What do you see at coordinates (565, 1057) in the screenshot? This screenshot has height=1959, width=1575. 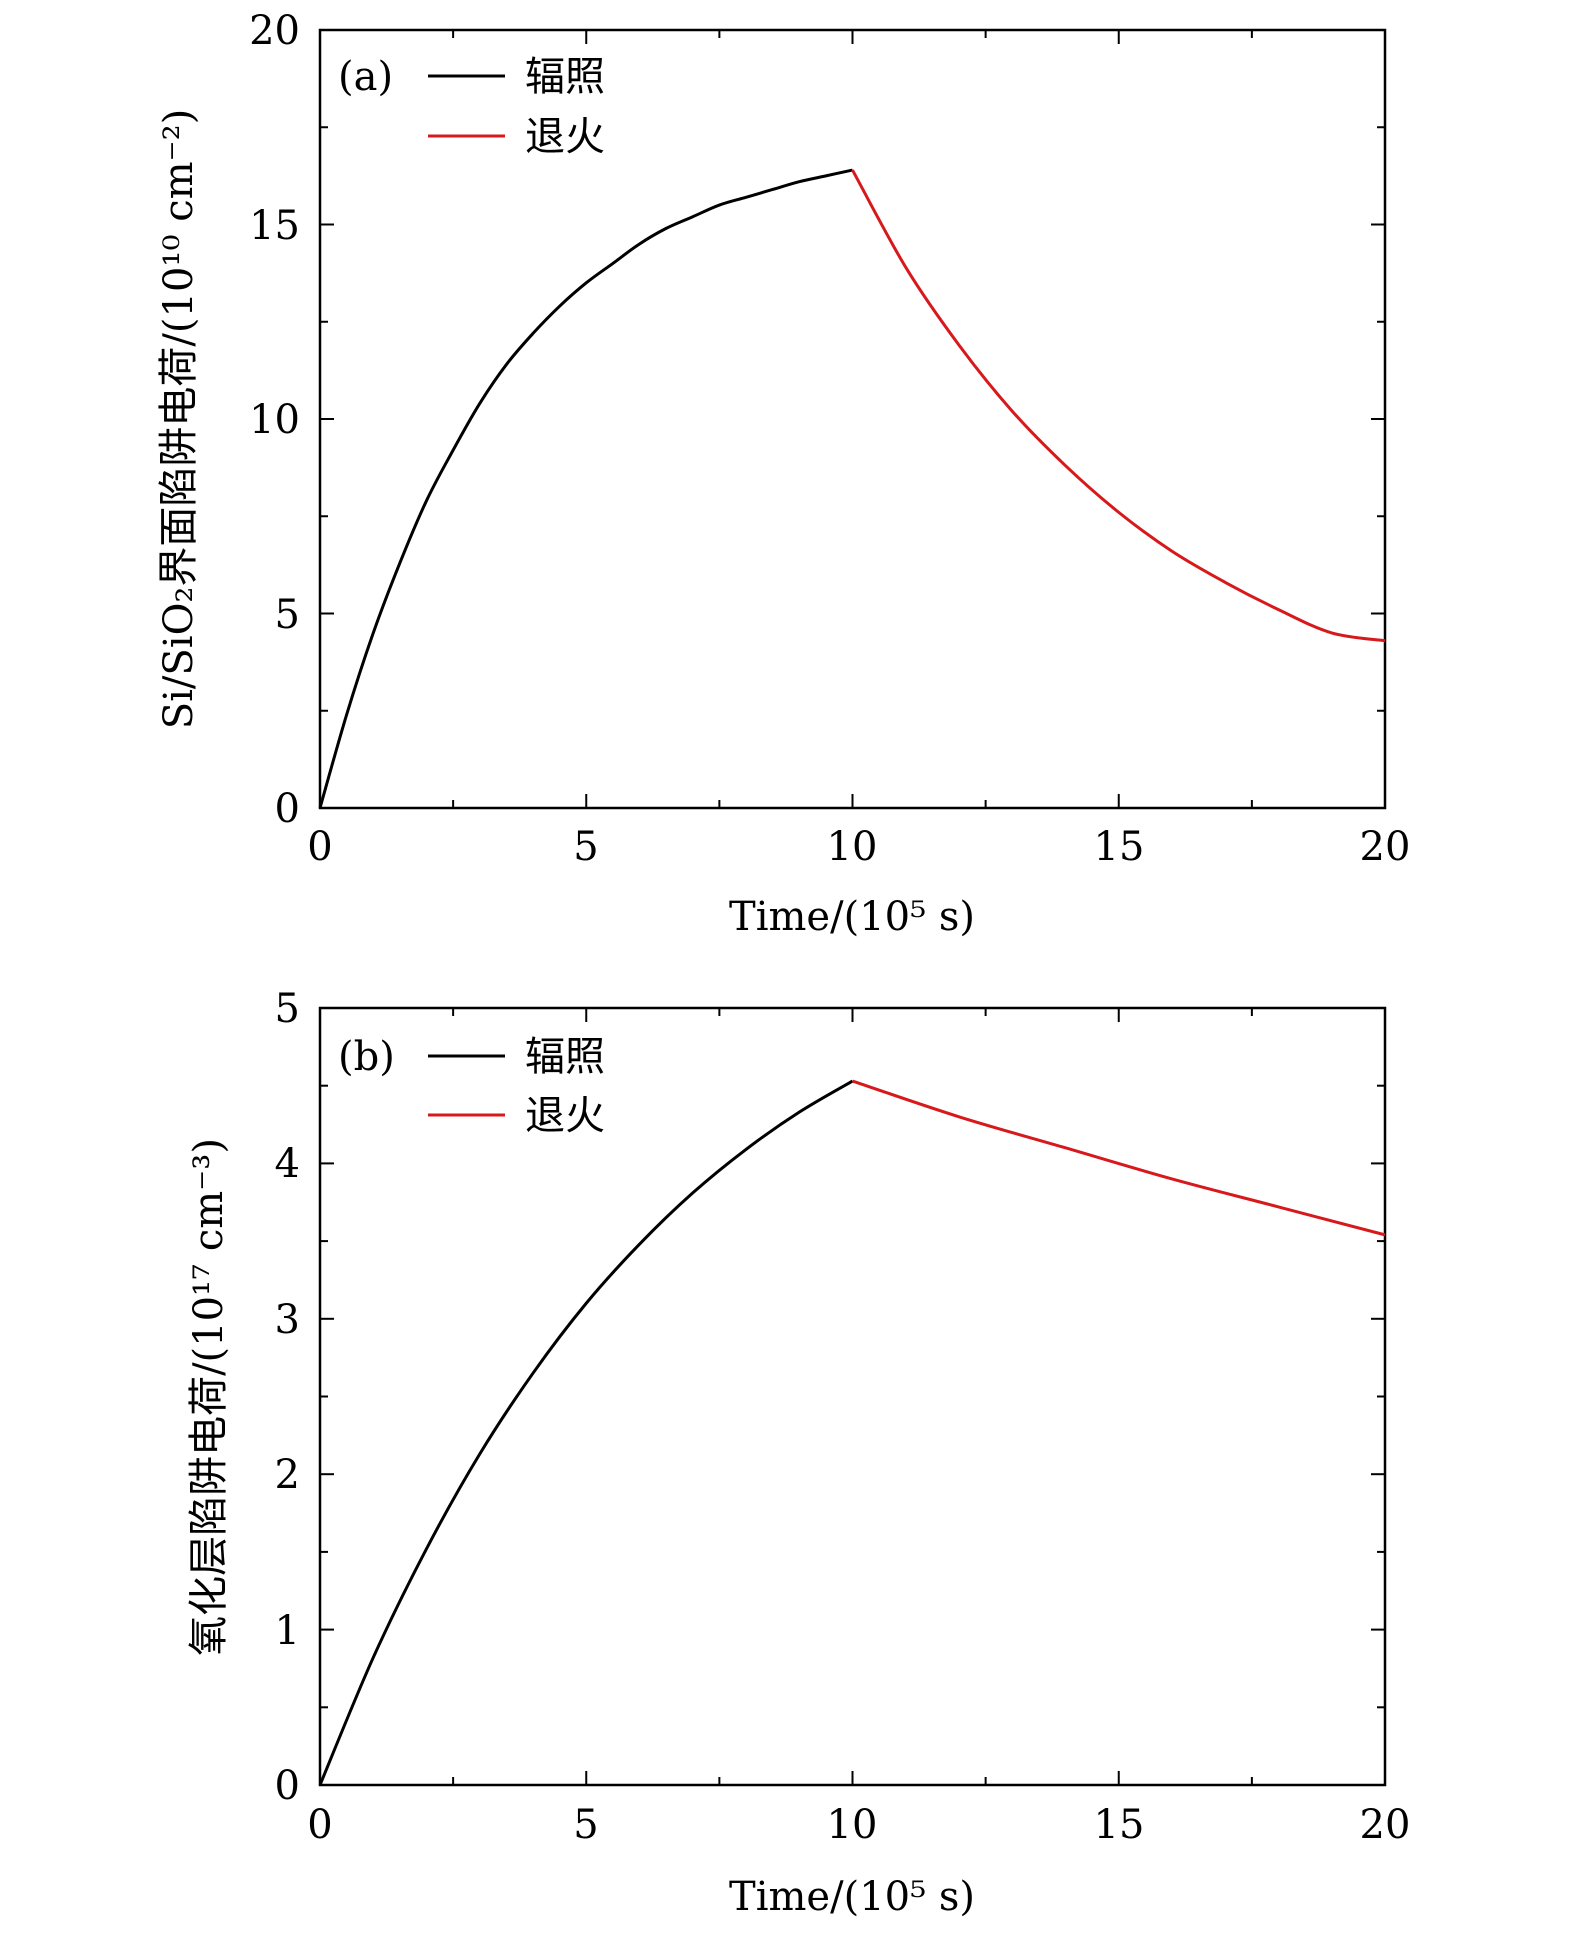 I see `legend-label-irradiation-b: 辐照` at bounding box center [565, 1057].